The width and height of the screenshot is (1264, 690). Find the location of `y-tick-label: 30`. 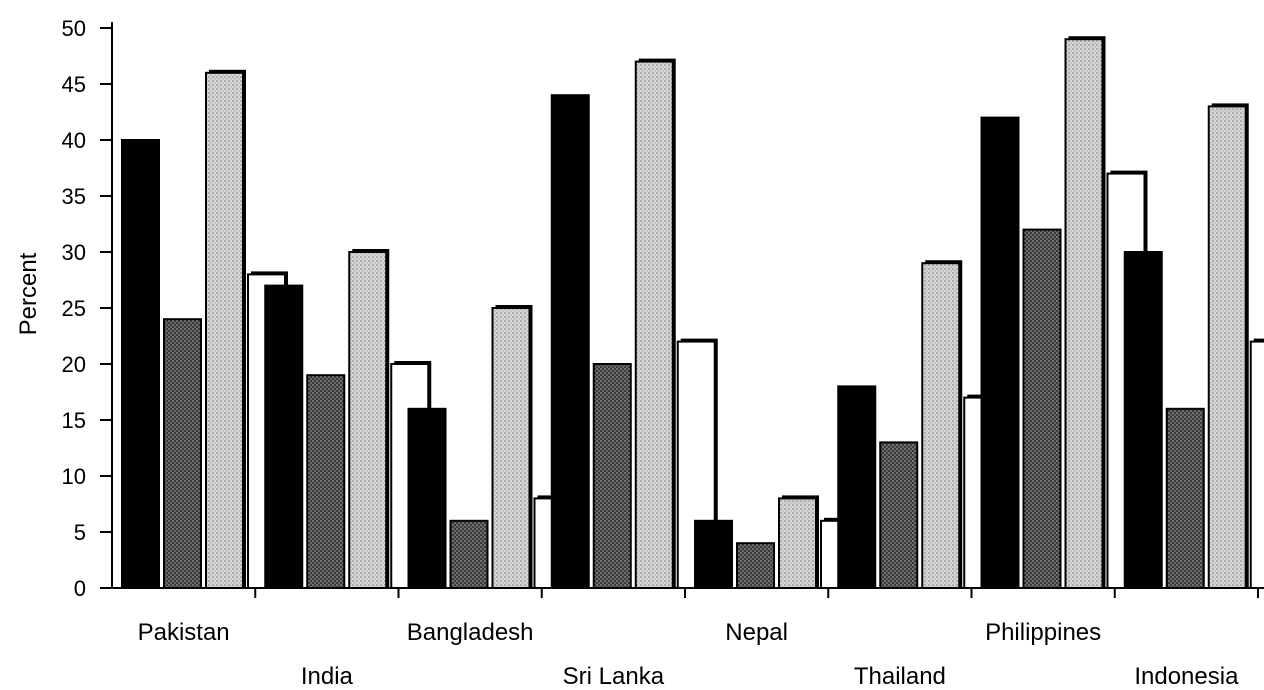

y-tick-label: 30 is located at coordinates (74, 252).